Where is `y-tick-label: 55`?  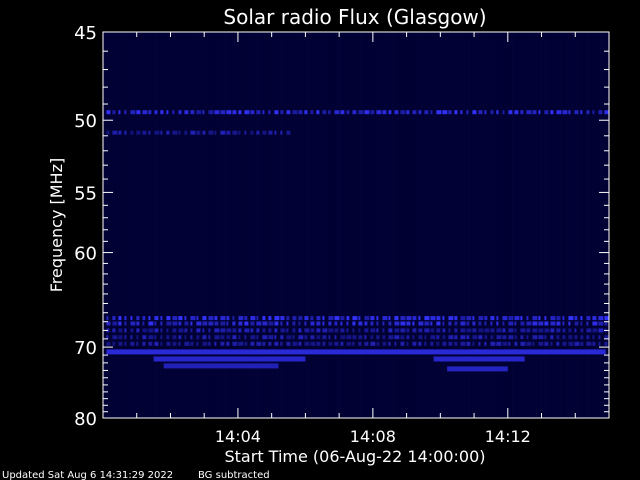 y-tick-label: 55 is located at coordinates (85, 193).